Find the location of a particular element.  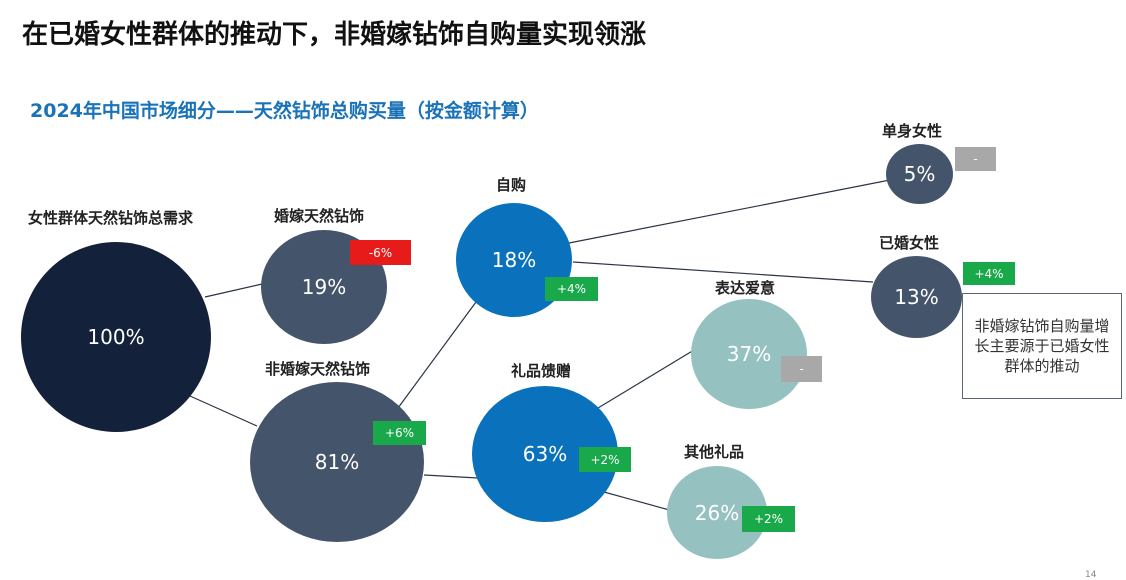

self-purchase-label: 自购 is located at coordinates (511, 185).